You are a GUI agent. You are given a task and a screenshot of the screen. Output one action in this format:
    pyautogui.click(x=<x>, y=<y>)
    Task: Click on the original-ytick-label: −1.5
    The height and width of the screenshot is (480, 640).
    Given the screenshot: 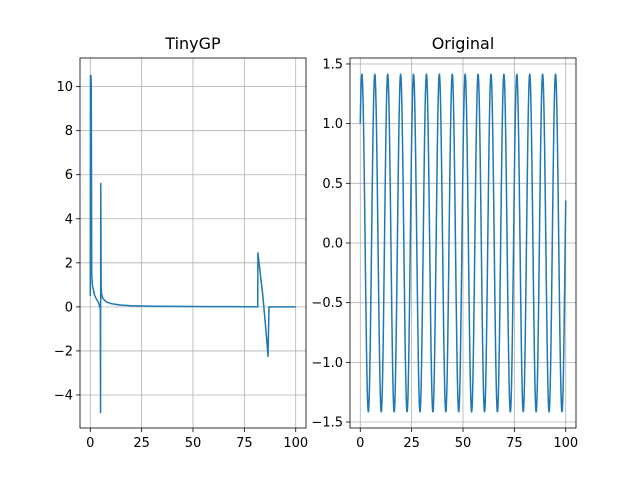 What is the action you would take?
    pyautogui.click(x=327, y=423)
    